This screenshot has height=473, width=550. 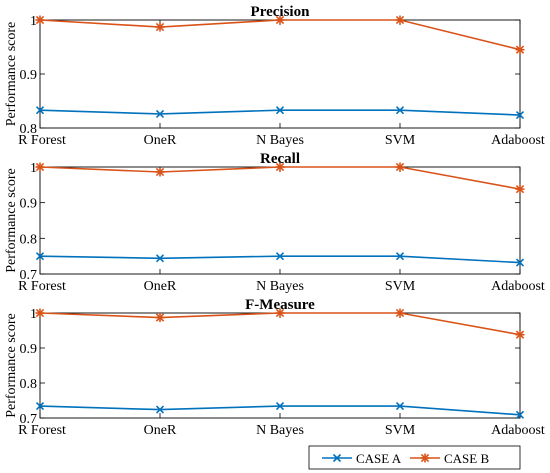 What do you see at coordinates (379, 458) in the screenshot?
I see `legend-label: CASE A` at bounding box center [379, 458].